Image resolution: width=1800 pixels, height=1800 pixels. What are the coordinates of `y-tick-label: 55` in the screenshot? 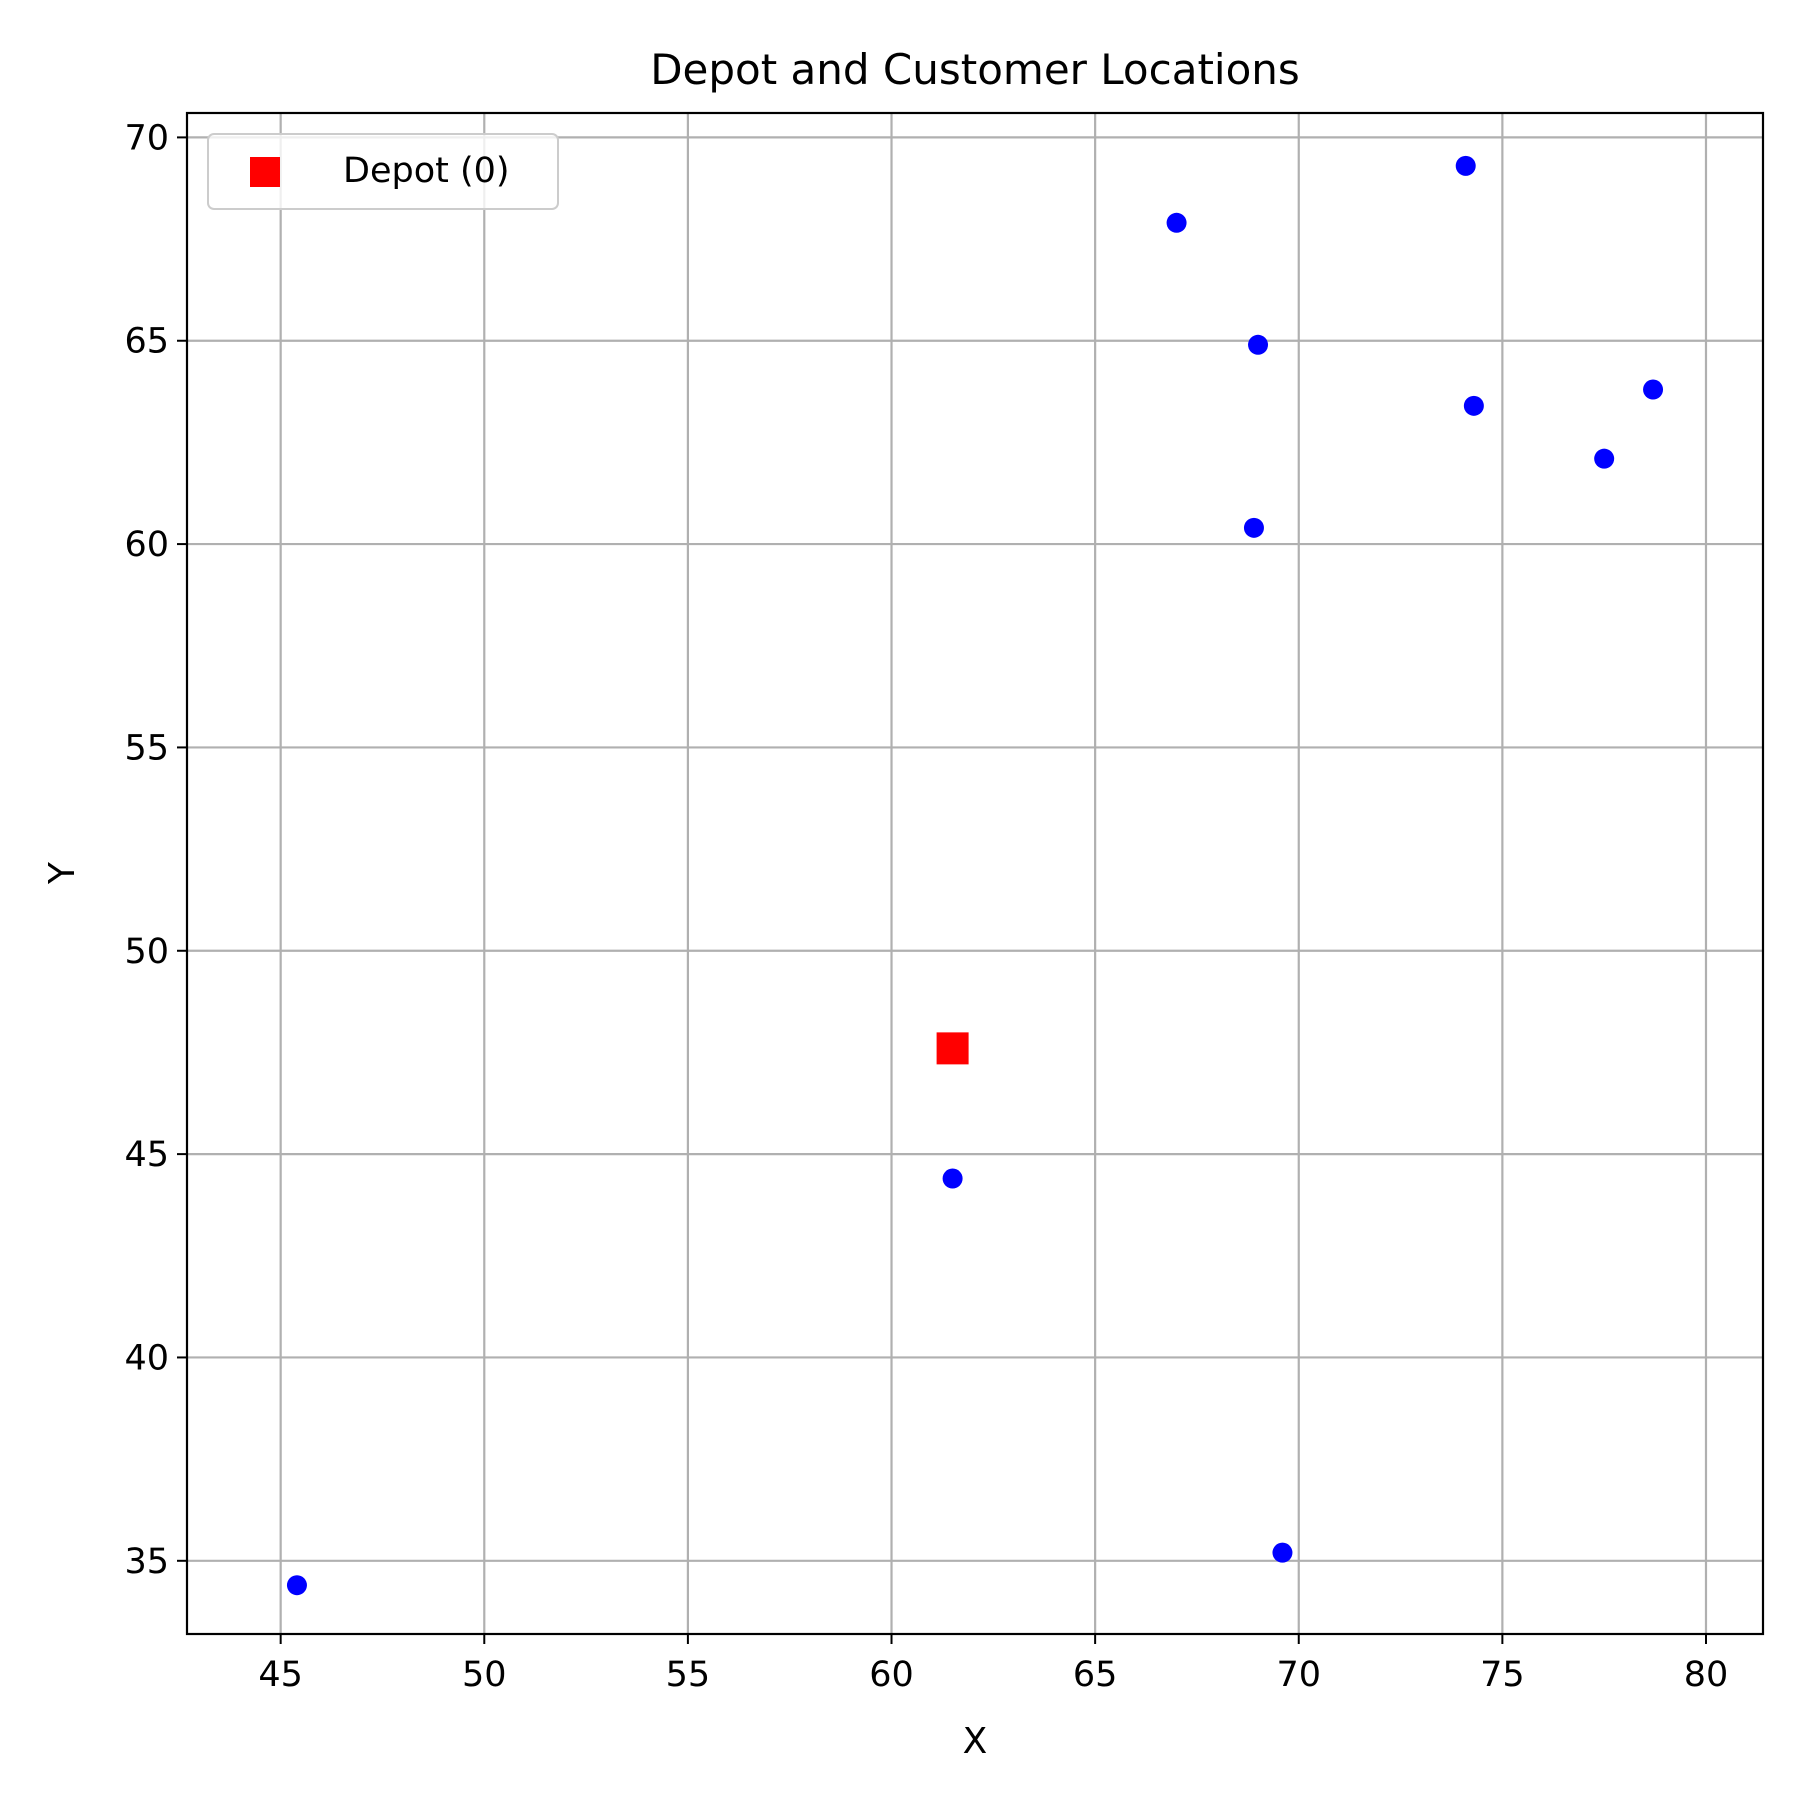 It's located at (146, 748).